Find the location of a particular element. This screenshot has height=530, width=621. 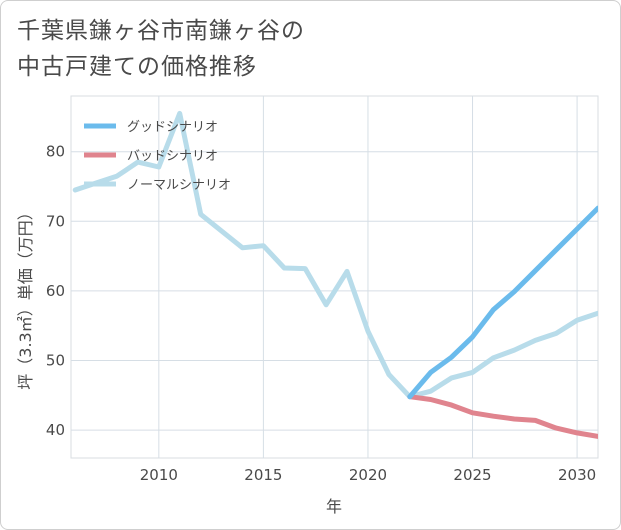

x-axis-title: 年 is located at coordinates (334, 506).